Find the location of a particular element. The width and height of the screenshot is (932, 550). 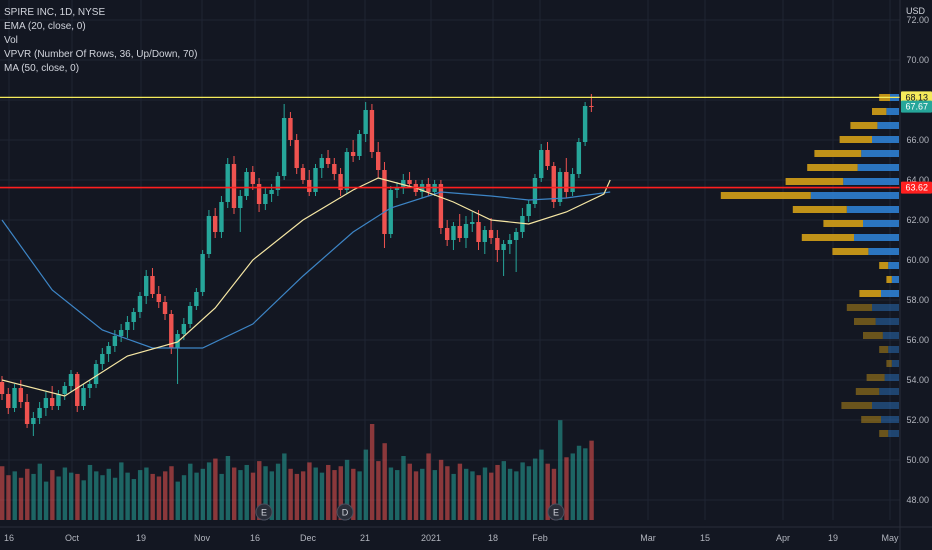

symbol-title: SPIRE INC, 1D, NYSE is located at coordinates (55, 12).